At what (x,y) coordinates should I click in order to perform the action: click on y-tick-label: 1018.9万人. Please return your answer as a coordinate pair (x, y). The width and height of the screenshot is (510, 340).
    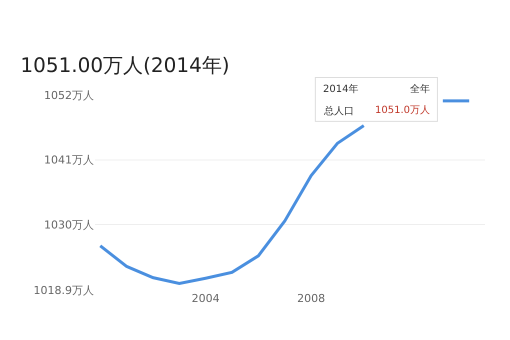
    Looking at the image, I should click on (64, 290).